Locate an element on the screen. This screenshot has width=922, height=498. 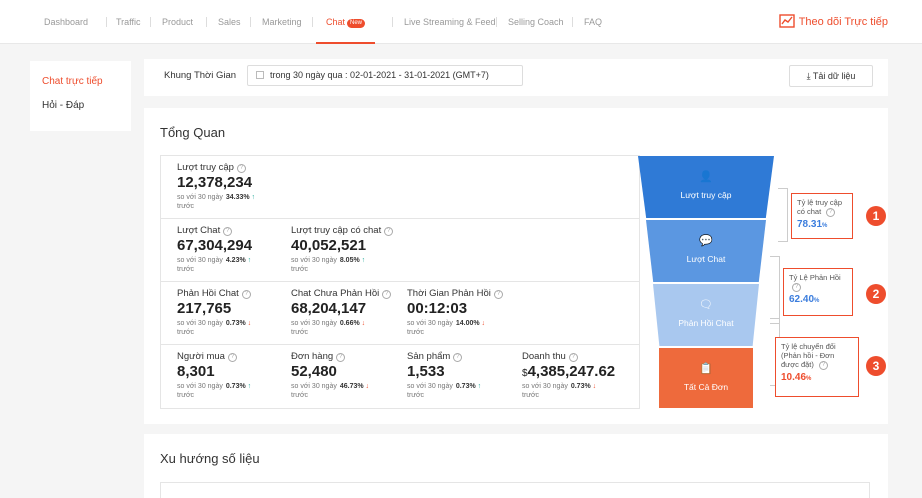
metric-change: 0.73% is located at coordinates (235, 386).